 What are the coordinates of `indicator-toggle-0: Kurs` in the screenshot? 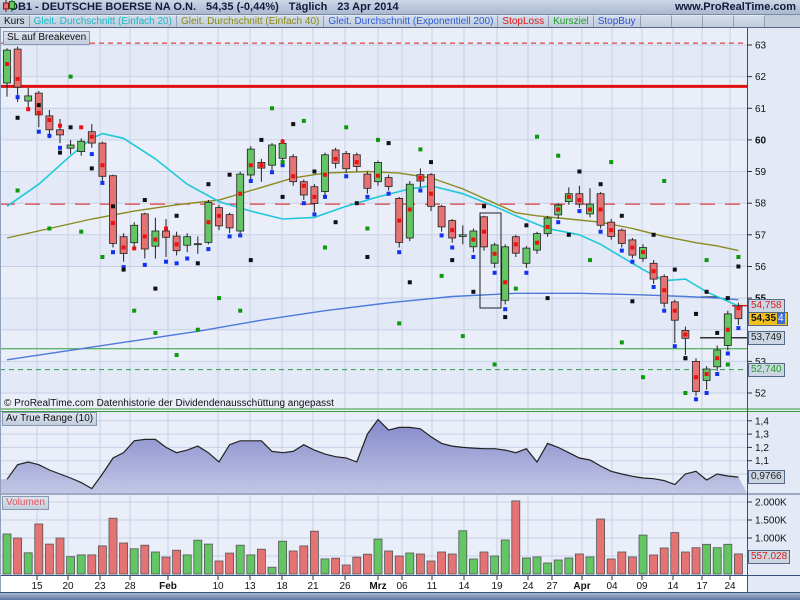 It's located at (15, 21).